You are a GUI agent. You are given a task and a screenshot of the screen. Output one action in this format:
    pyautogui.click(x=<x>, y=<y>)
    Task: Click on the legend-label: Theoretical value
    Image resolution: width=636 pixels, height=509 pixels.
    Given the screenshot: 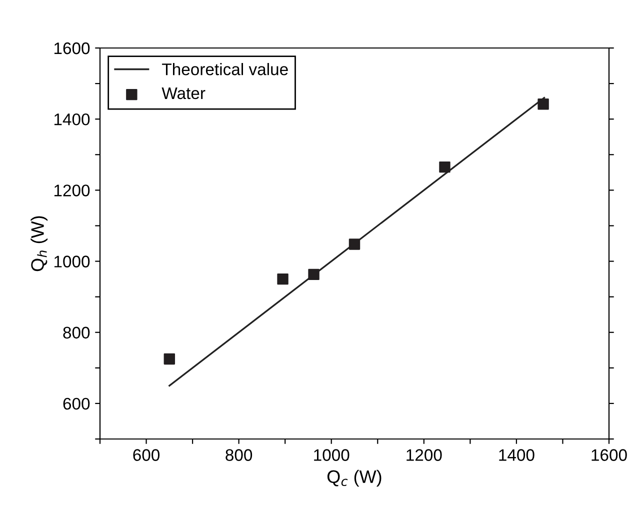 What is the action you would take?
    pyautogui.click(x=225, y=69)
    